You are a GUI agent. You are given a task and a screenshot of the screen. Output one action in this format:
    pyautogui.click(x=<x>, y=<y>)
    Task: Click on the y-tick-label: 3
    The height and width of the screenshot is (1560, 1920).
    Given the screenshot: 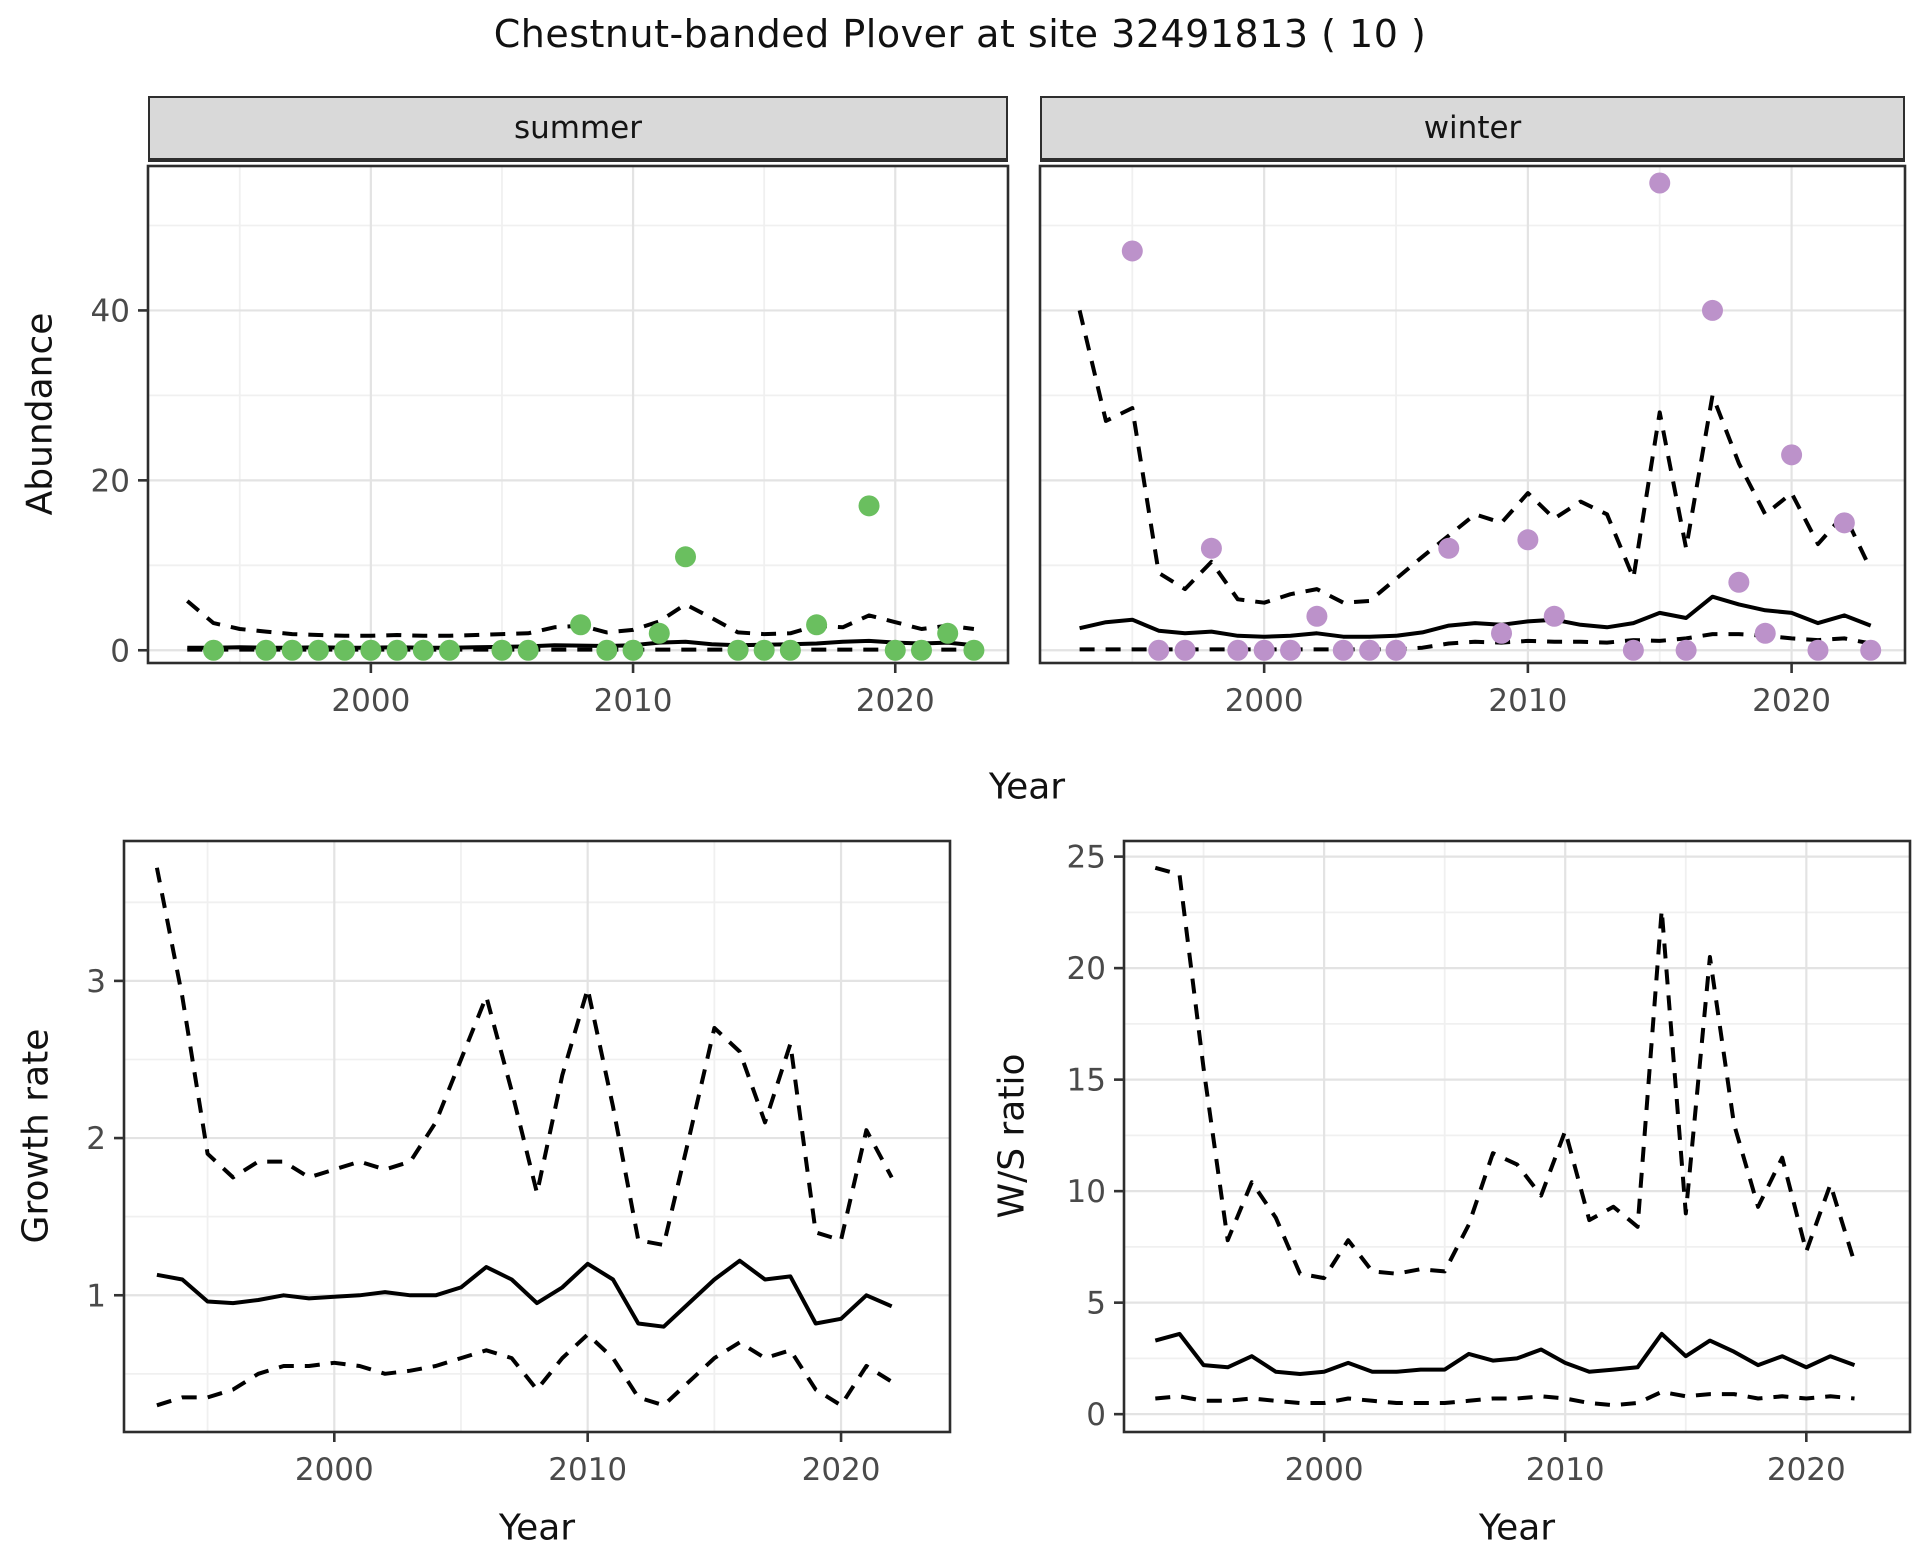 What is the action you would take?
    pyautogui.click(x=96, y=982)
    